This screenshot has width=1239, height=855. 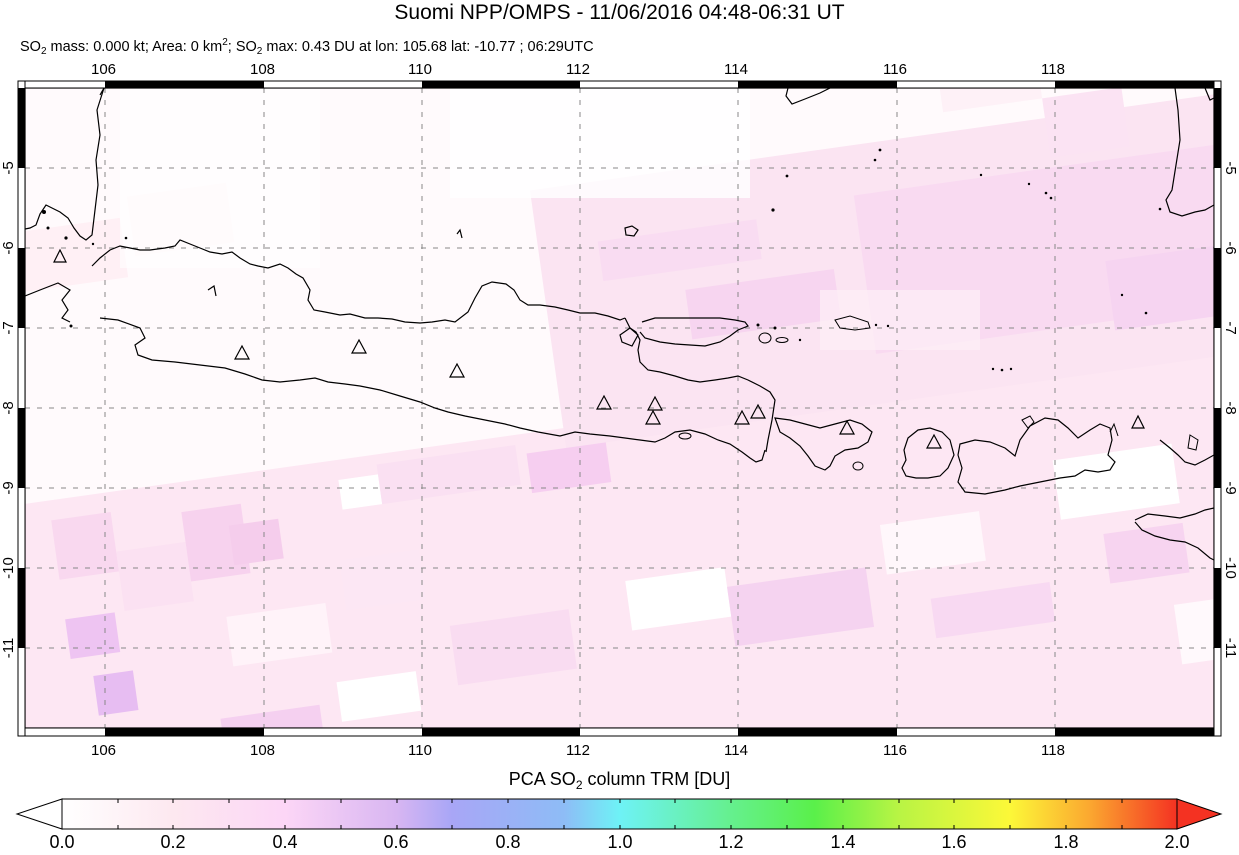 What do you see at coordinates (1230, 168) in the screenshot?
I see `lat-label-right: -5` at bounding box center [1230, 168].